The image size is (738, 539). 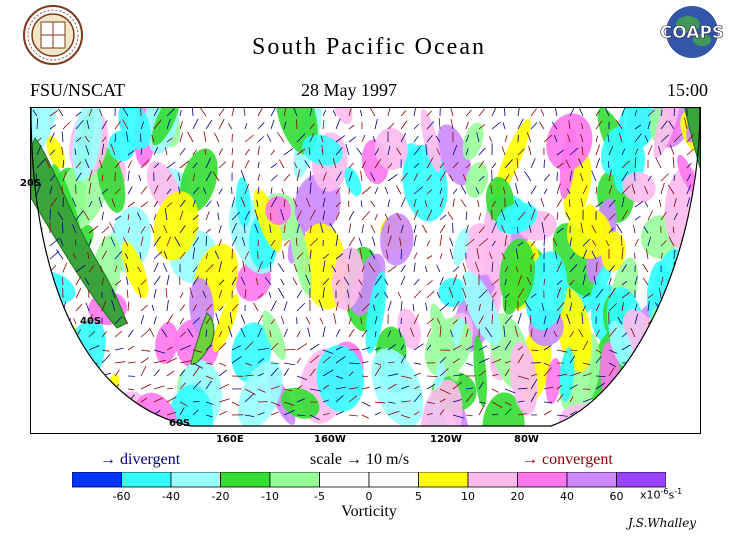 I want to click on colorbar-swatch, so click(x=641, y=480).